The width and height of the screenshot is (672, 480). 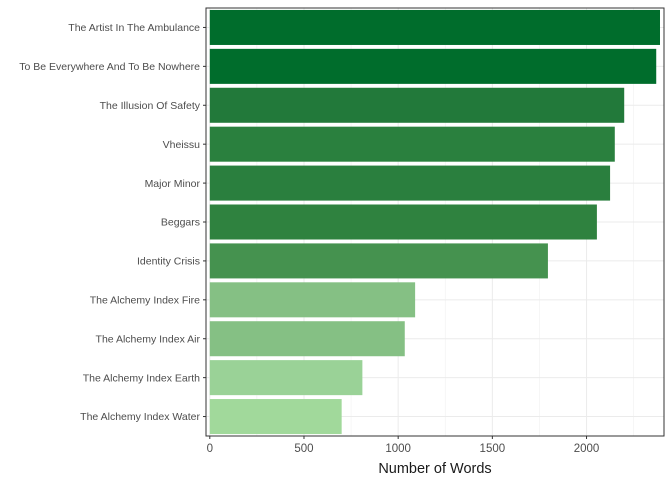 I want to click on category-label: Identity Crisis, so click(x=168, y=262).